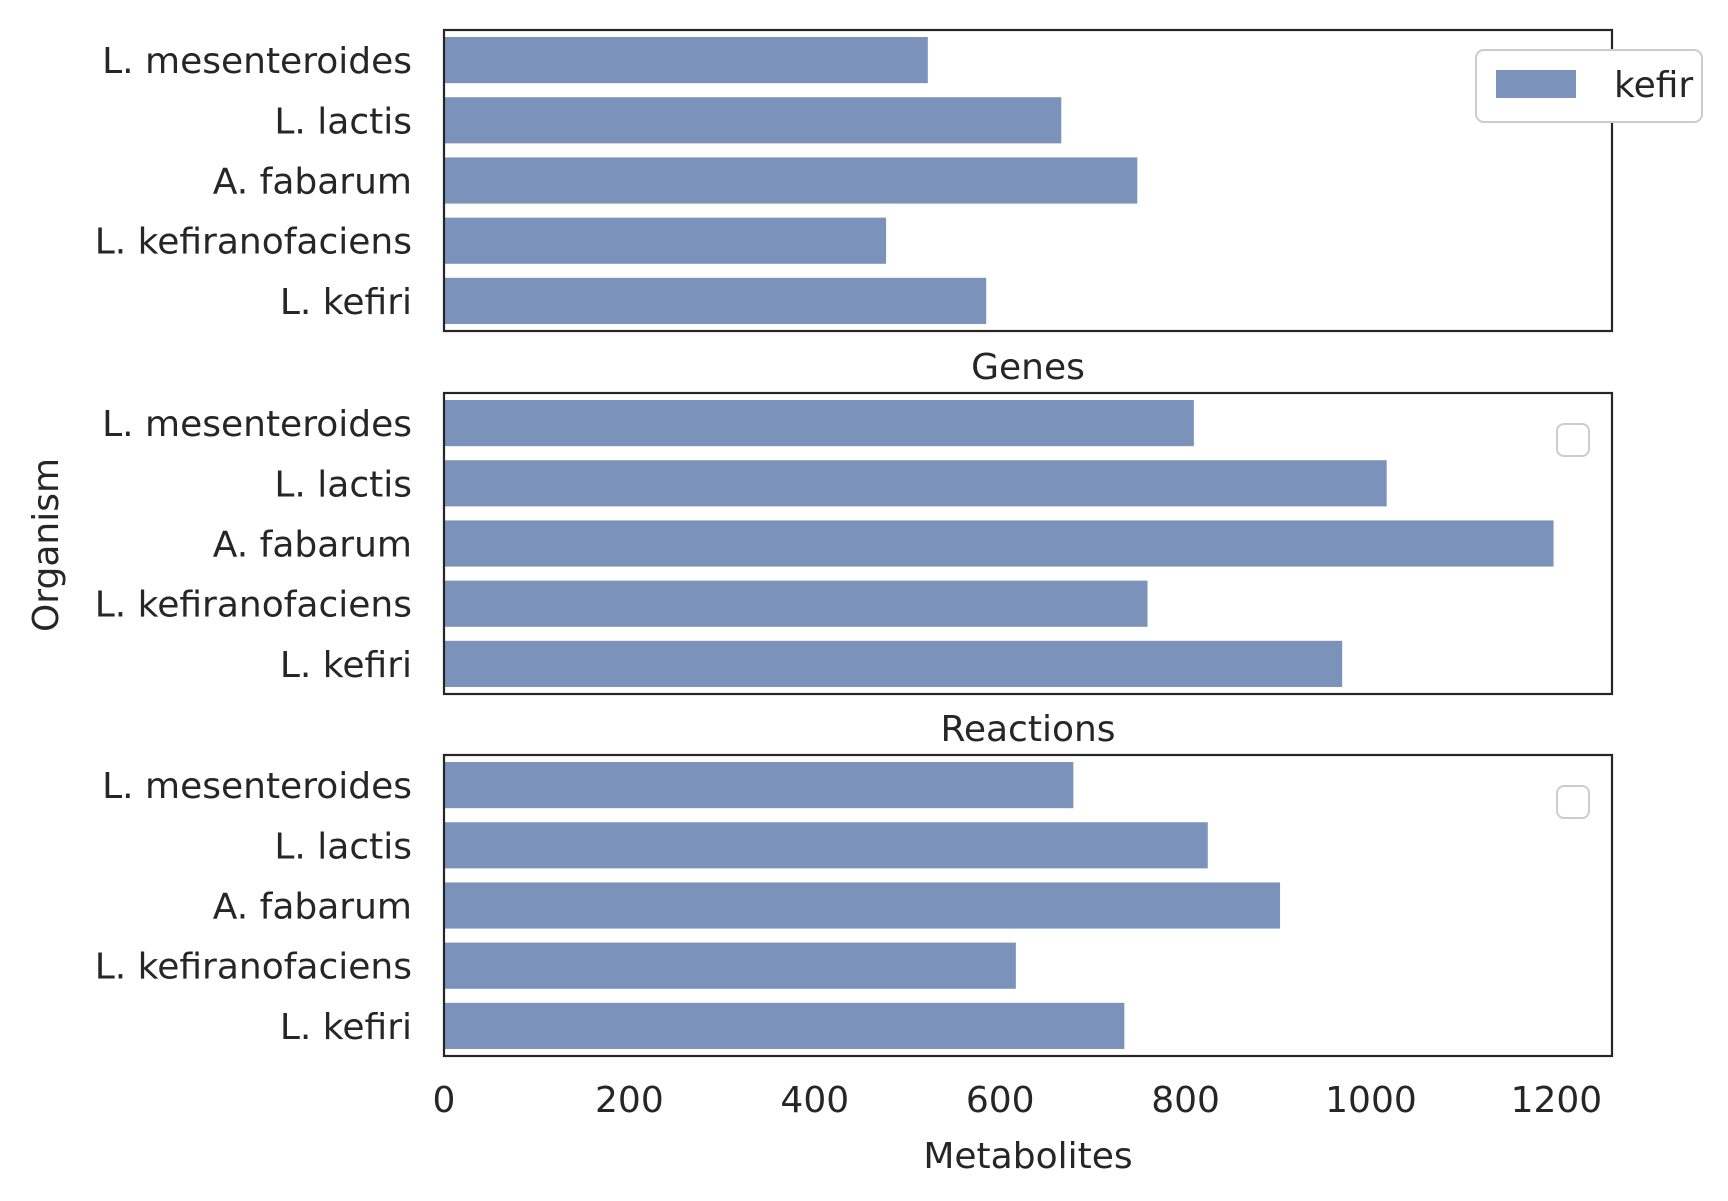 Image resolution: width=1728 pixels, height=1201 pixels. What do you see at coordinates (1589, 86) in the screenshot?
I see `legend-box` at bounding box center [1589, 86].